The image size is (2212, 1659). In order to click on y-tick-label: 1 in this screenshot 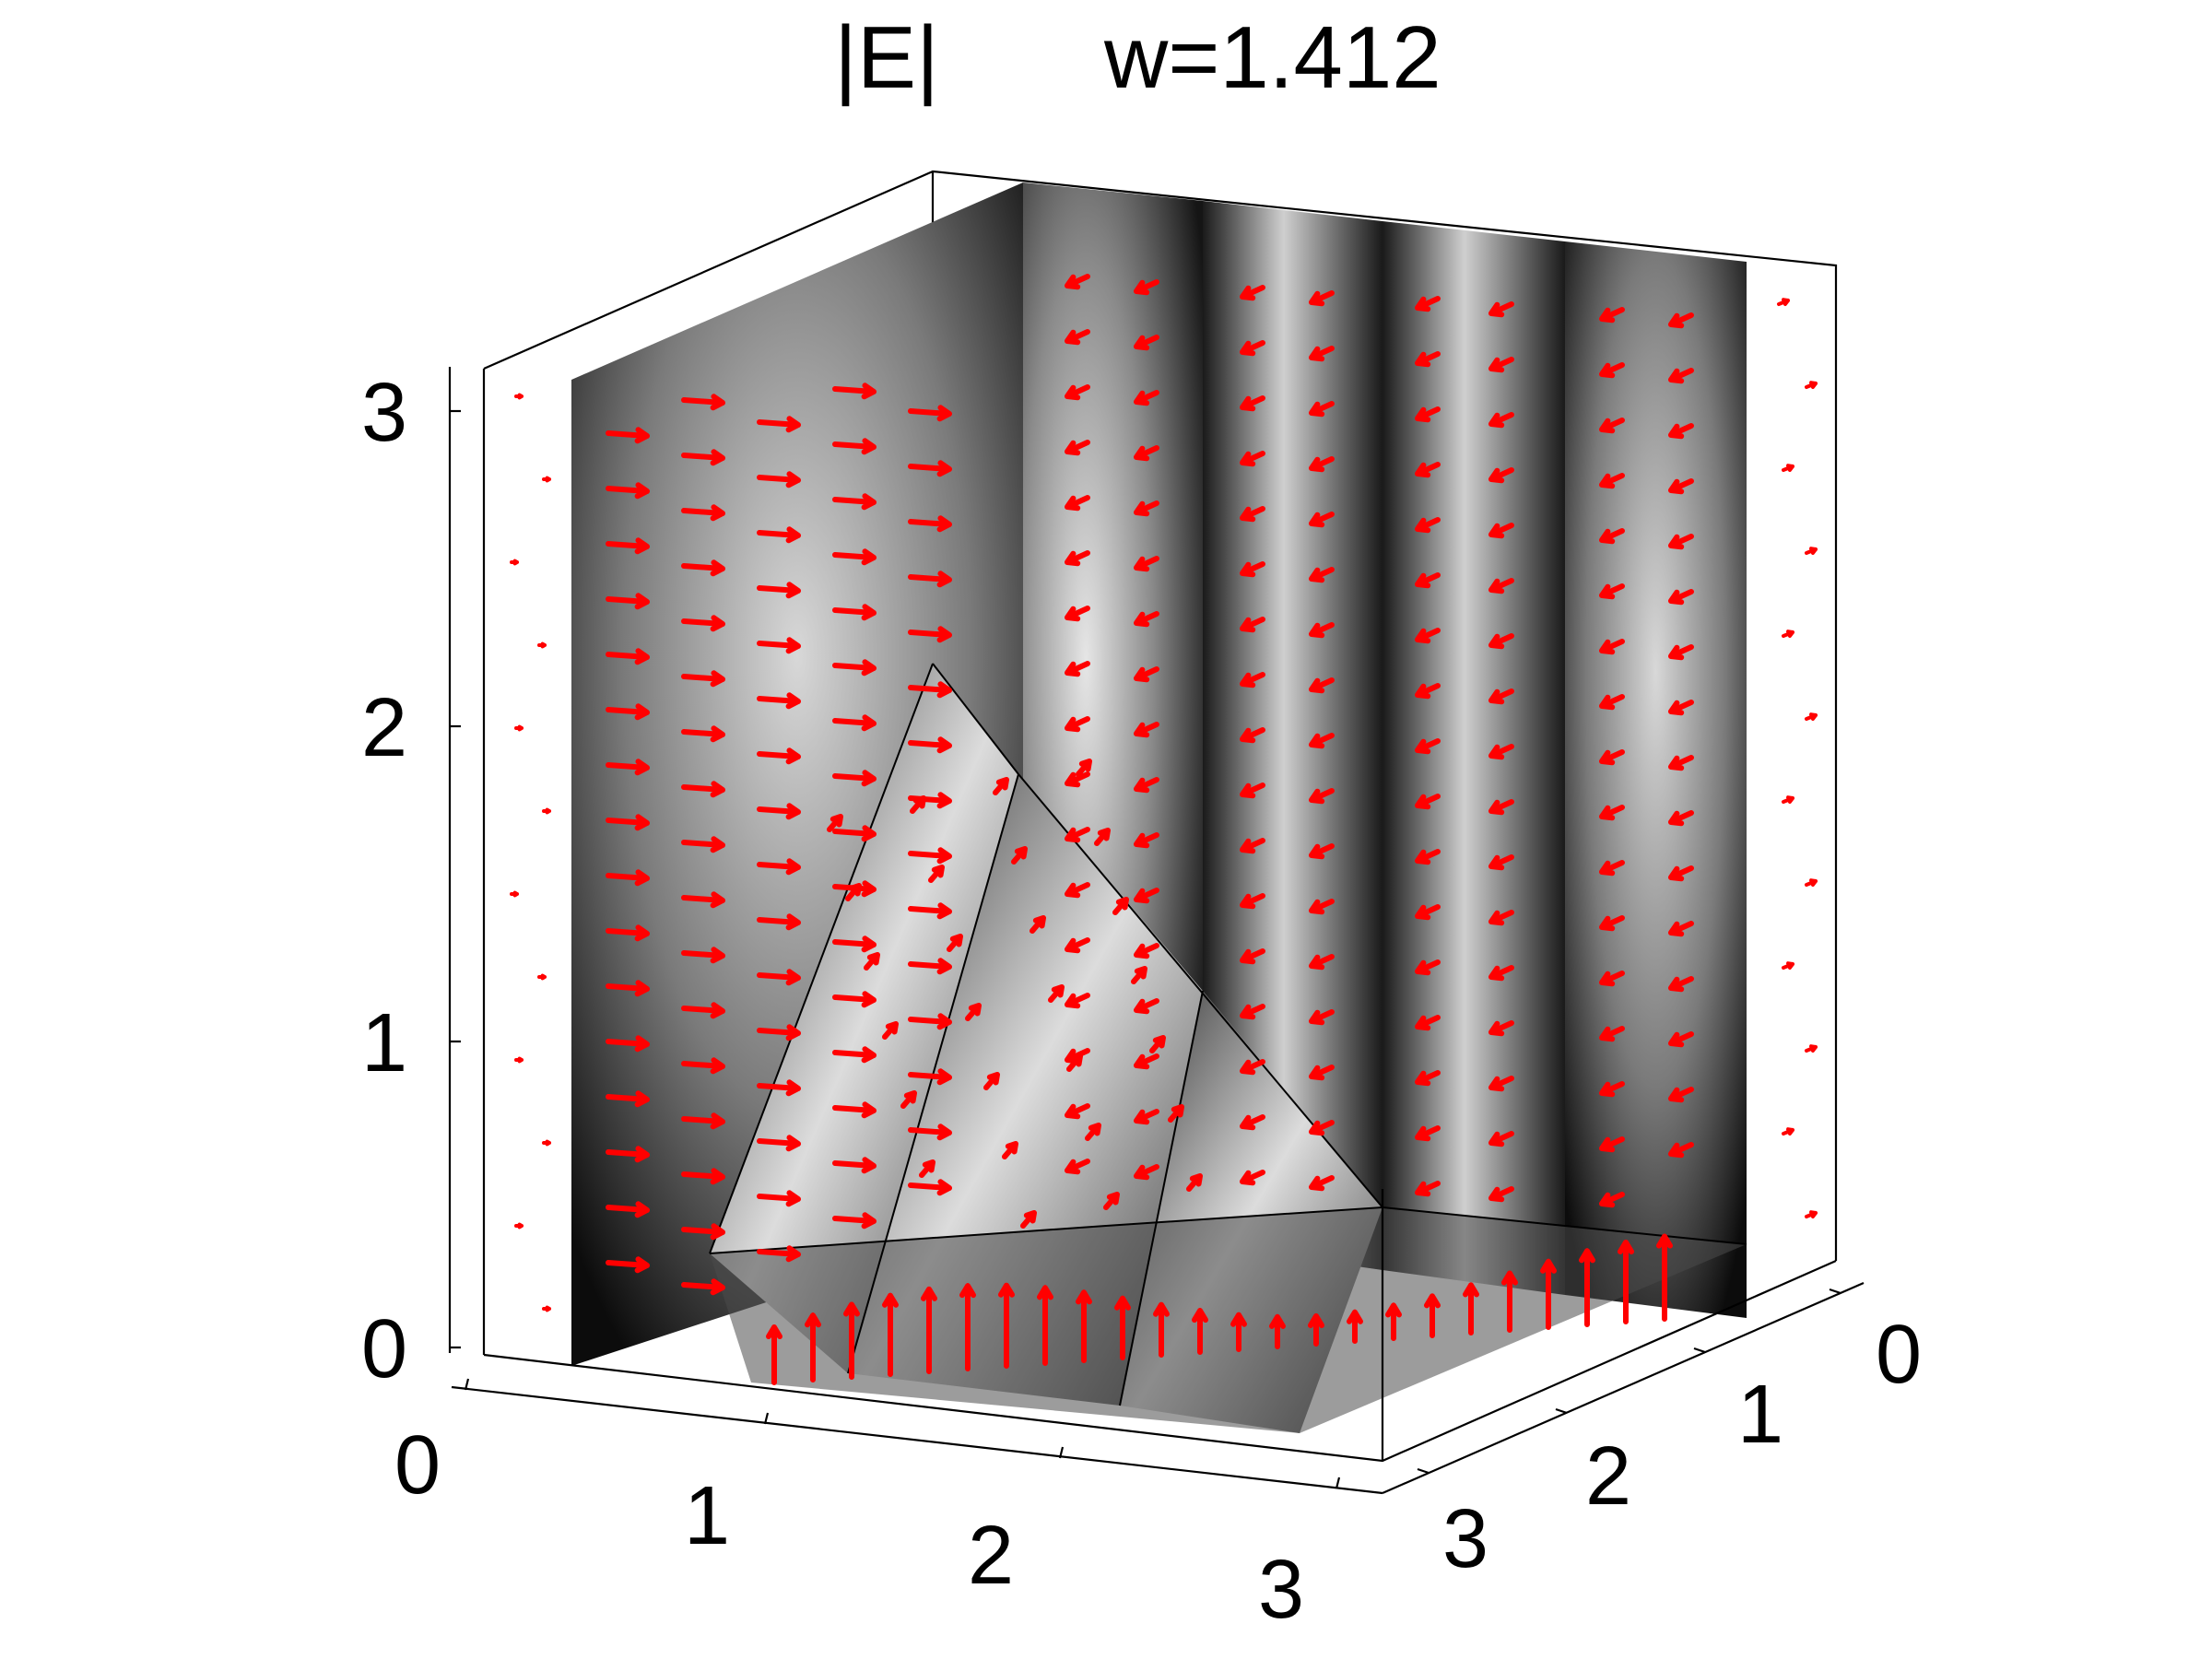, I will do `click(1760, 1415)`.